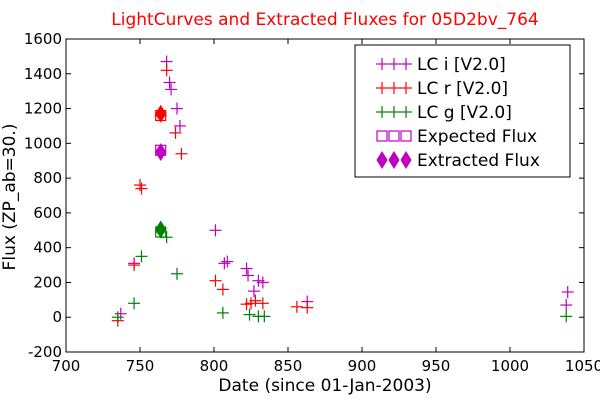  I want to click on y-tick-label: 200, so click(47, 282).